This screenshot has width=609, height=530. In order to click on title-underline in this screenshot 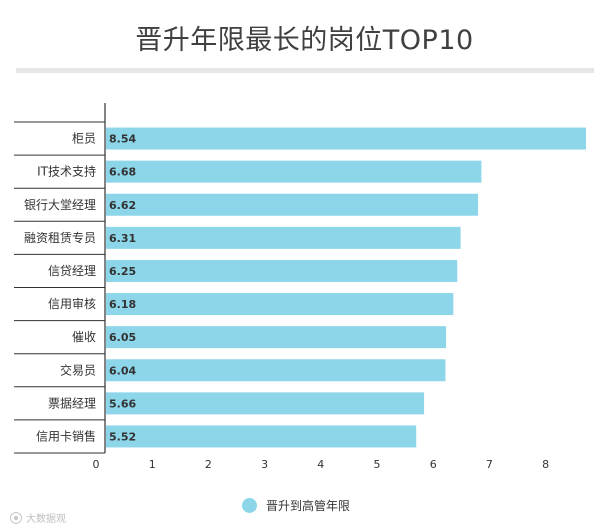, I will do `click(305, 70)`.